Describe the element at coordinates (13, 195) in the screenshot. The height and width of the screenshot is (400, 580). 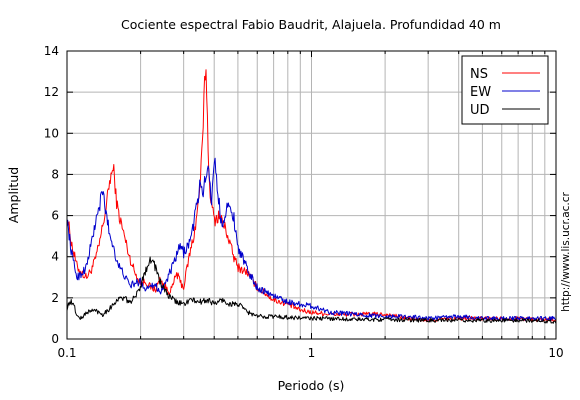
I see `y-axis-label: Amplitud` at that location.